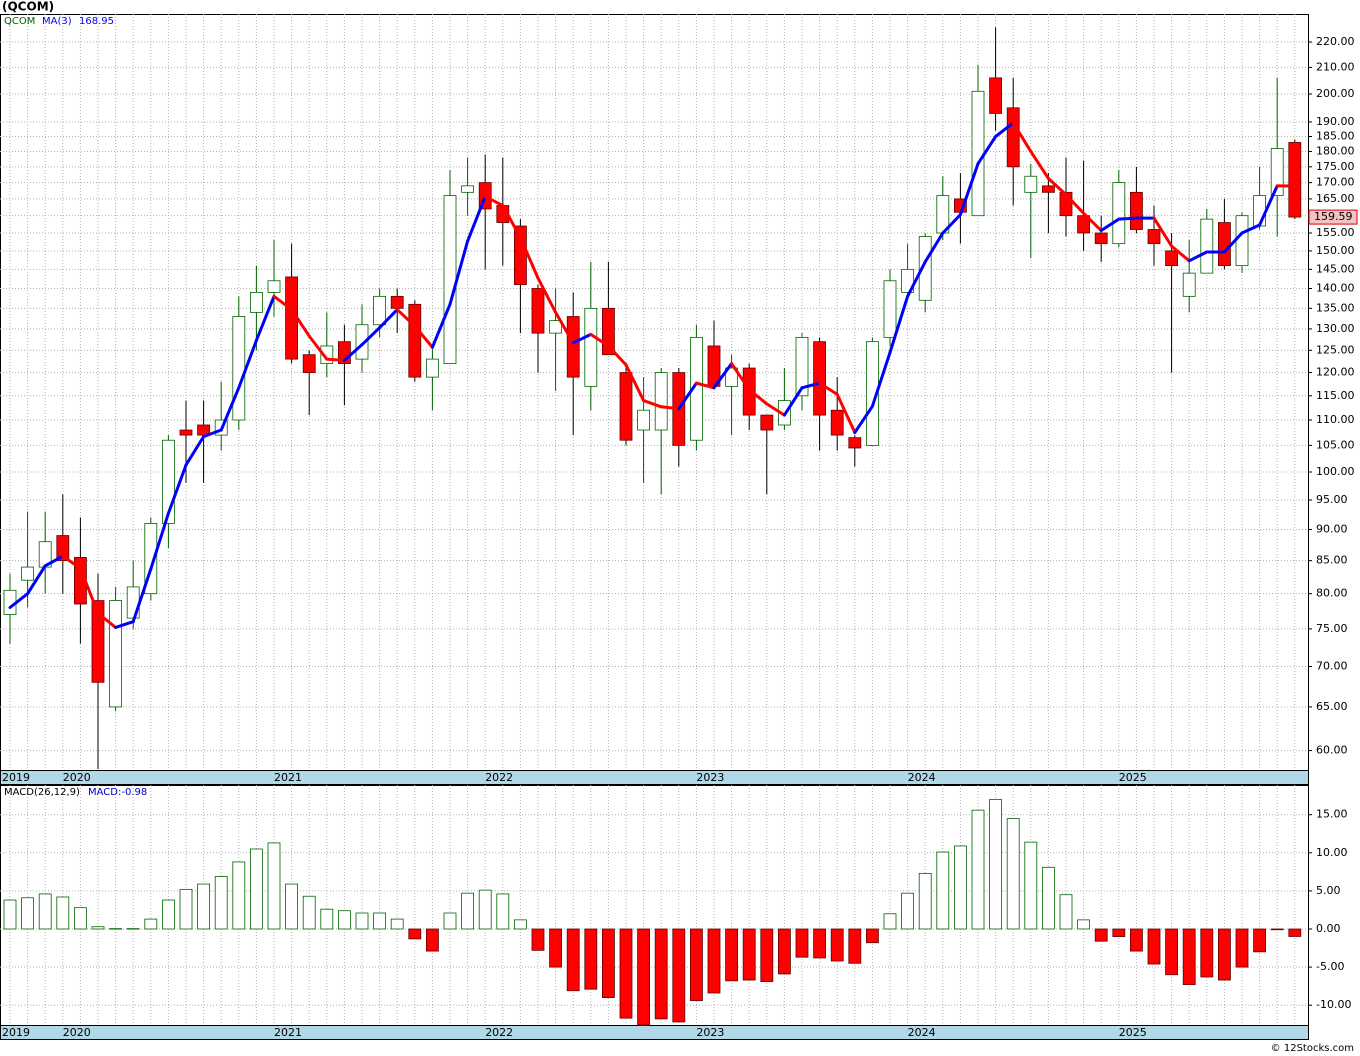 The width and height of the screenshot is (1360, 1056). Describe the element at coordinates (1335, 419) in the screenshot. I see `y-tick-label: 110.00` at that location.